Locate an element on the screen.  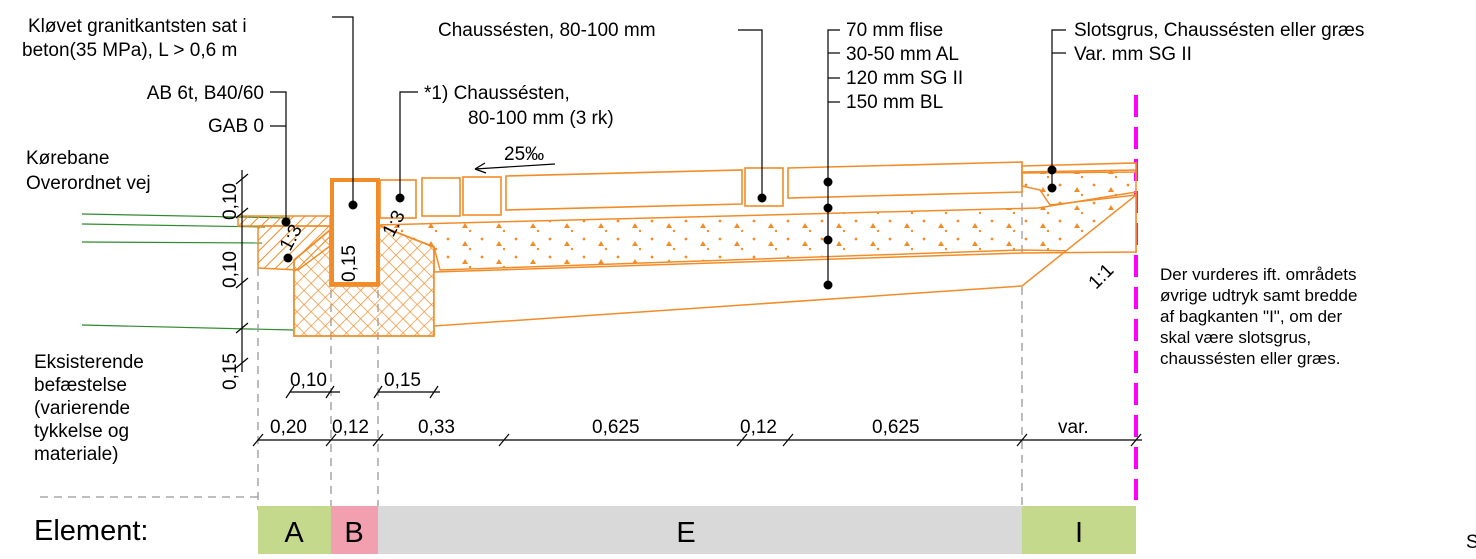
svg-text: af bagkanten "I", om der is located at coordinates (1251, 316).